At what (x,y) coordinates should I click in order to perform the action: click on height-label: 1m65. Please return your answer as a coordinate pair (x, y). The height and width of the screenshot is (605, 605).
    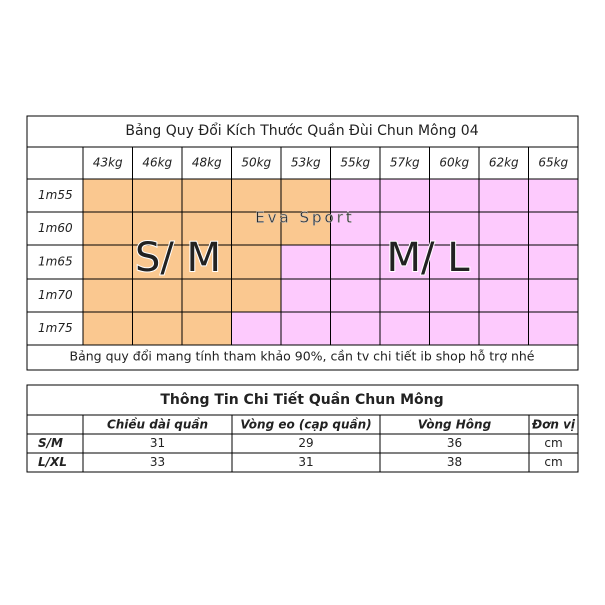
    Looking at the image, I should click on (55, 262).